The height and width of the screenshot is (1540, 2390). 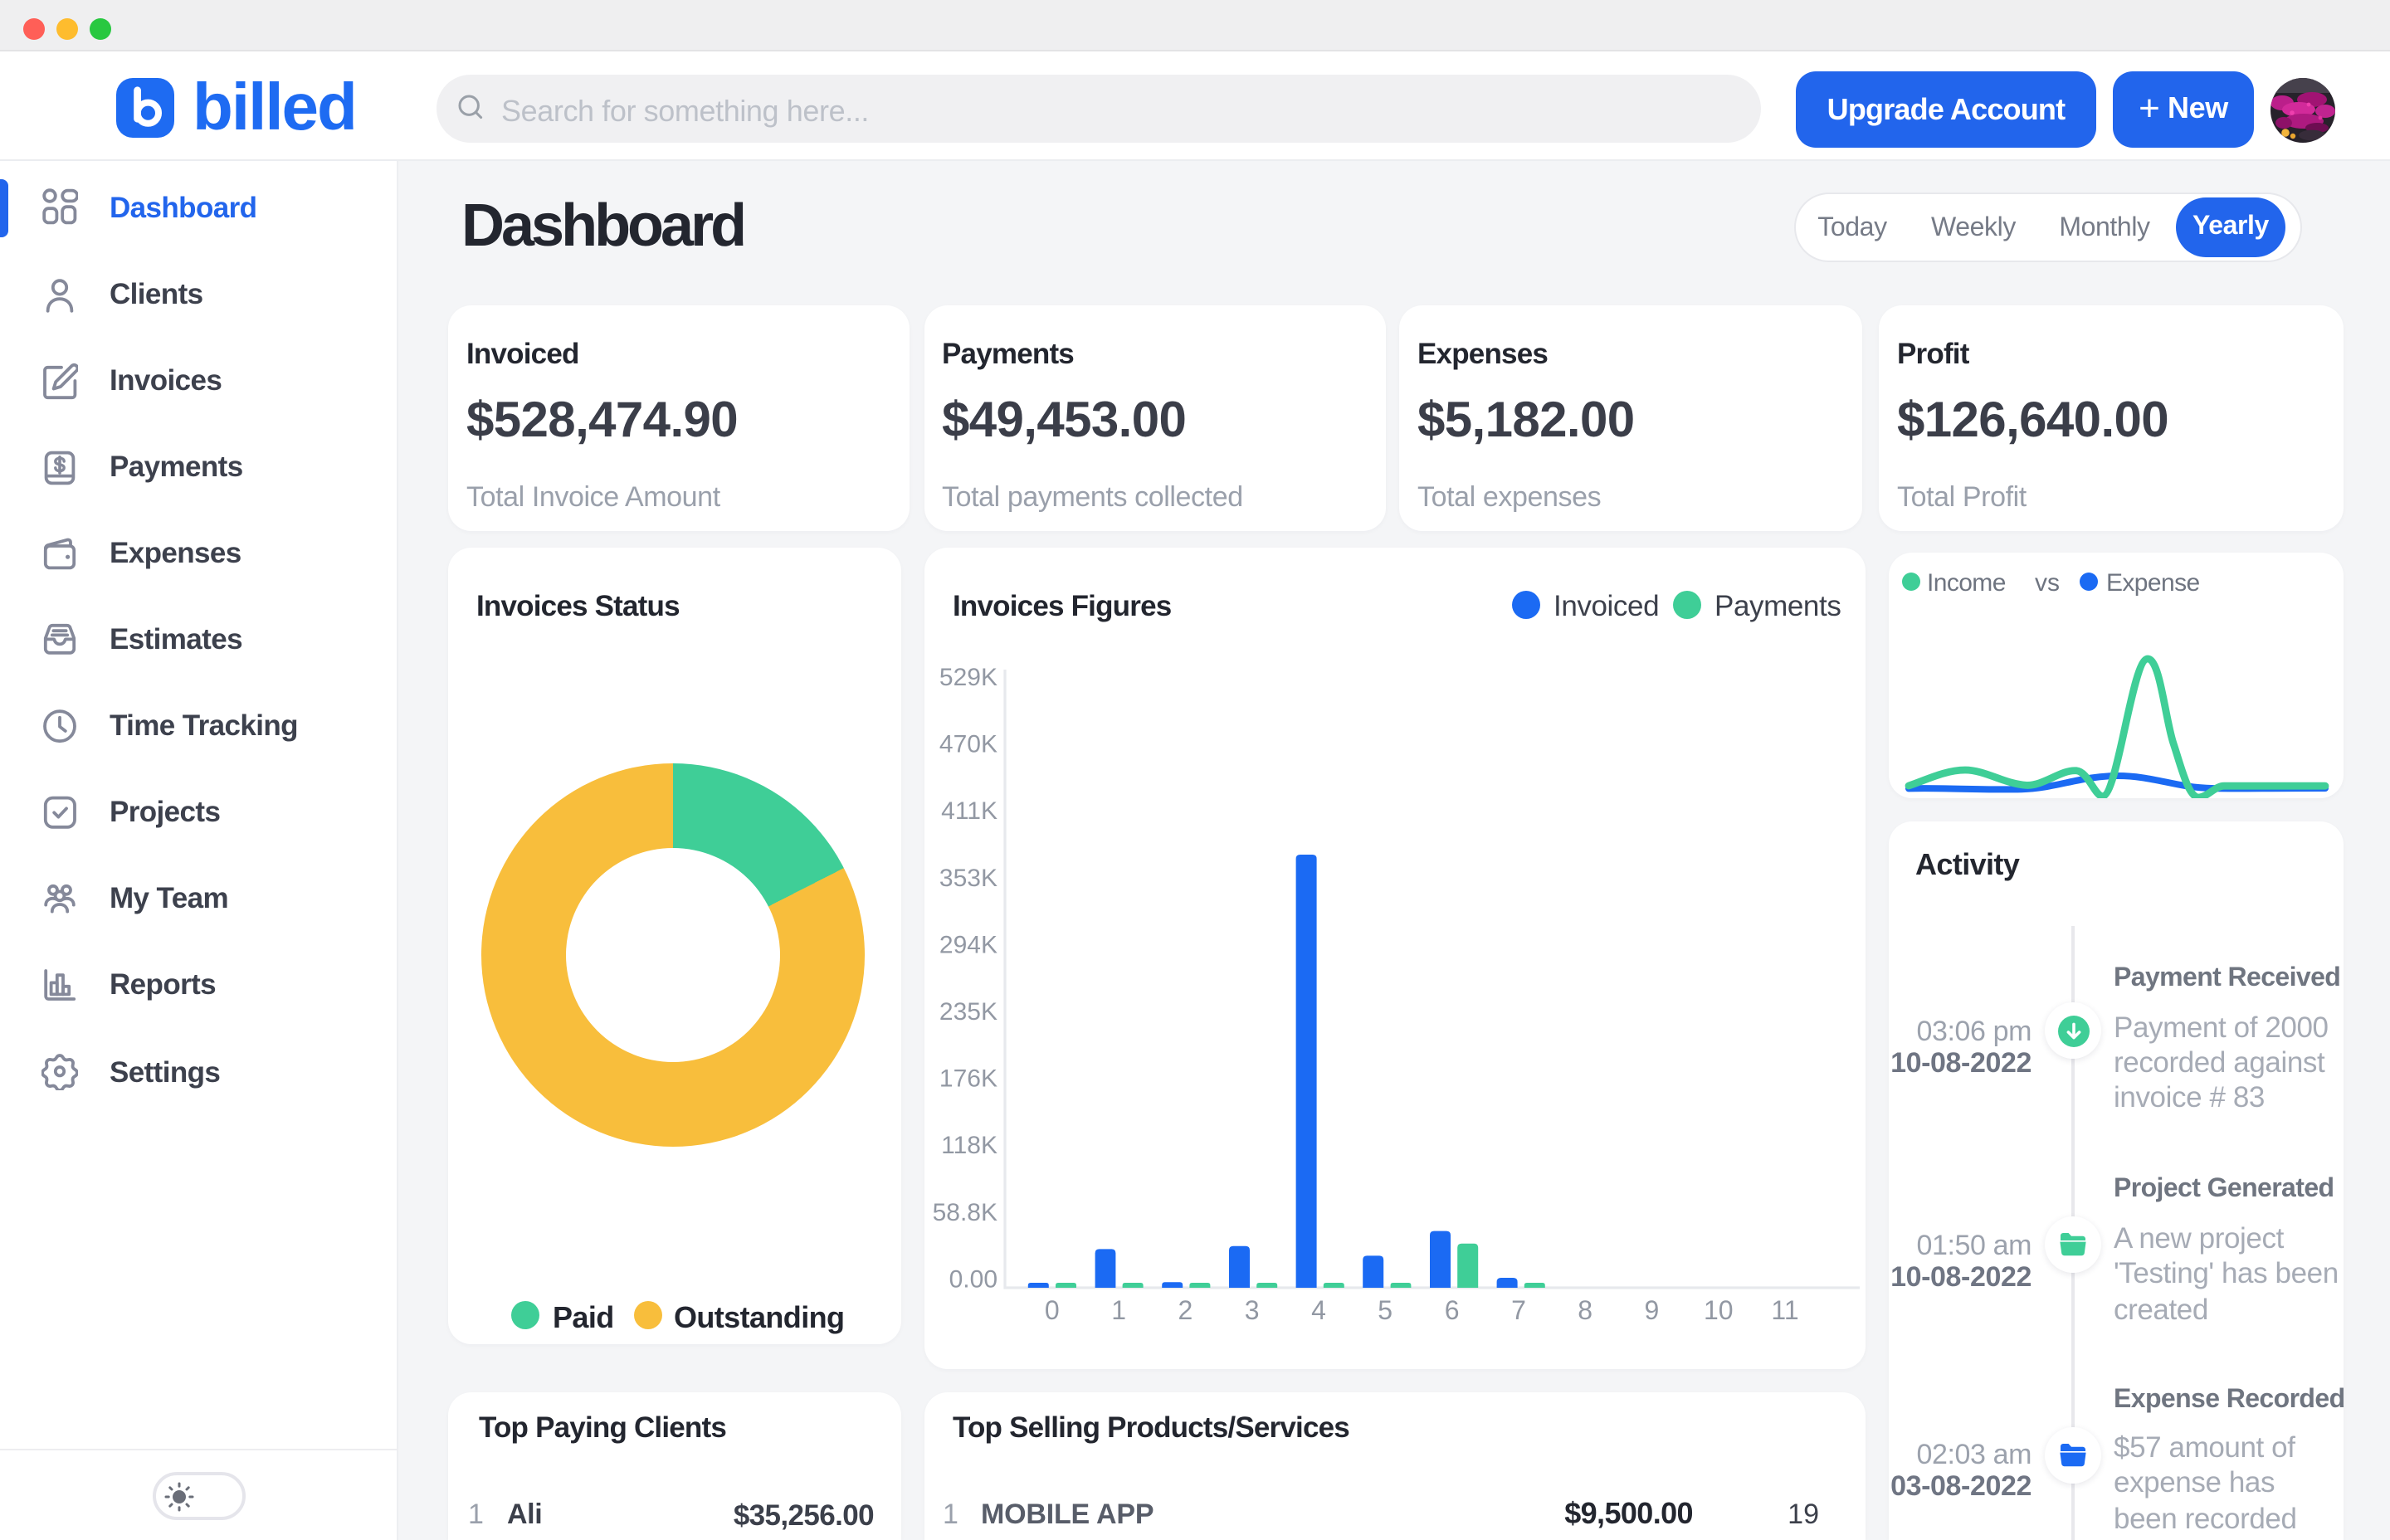 I want to click on svg-text: 7, so click(x=1517, y=1310).